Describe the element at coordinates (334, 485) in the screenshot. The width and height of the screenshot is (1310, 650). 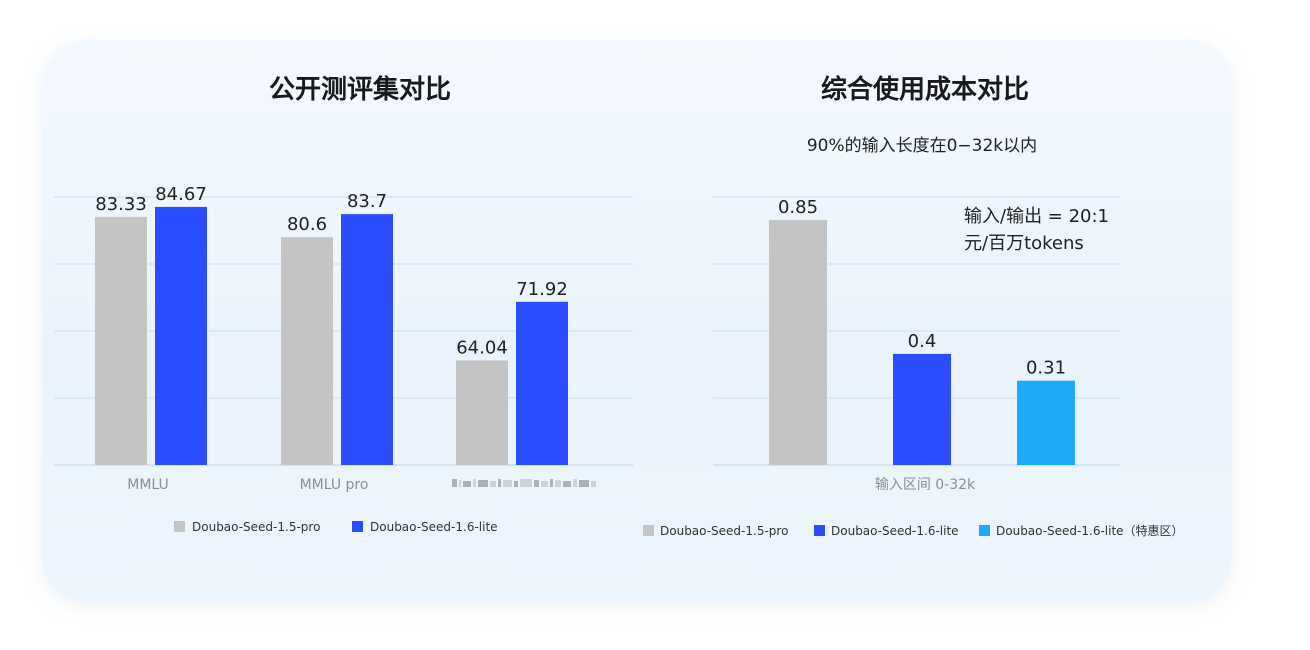
I see `x-tick-label: MMLU pro` at that location.